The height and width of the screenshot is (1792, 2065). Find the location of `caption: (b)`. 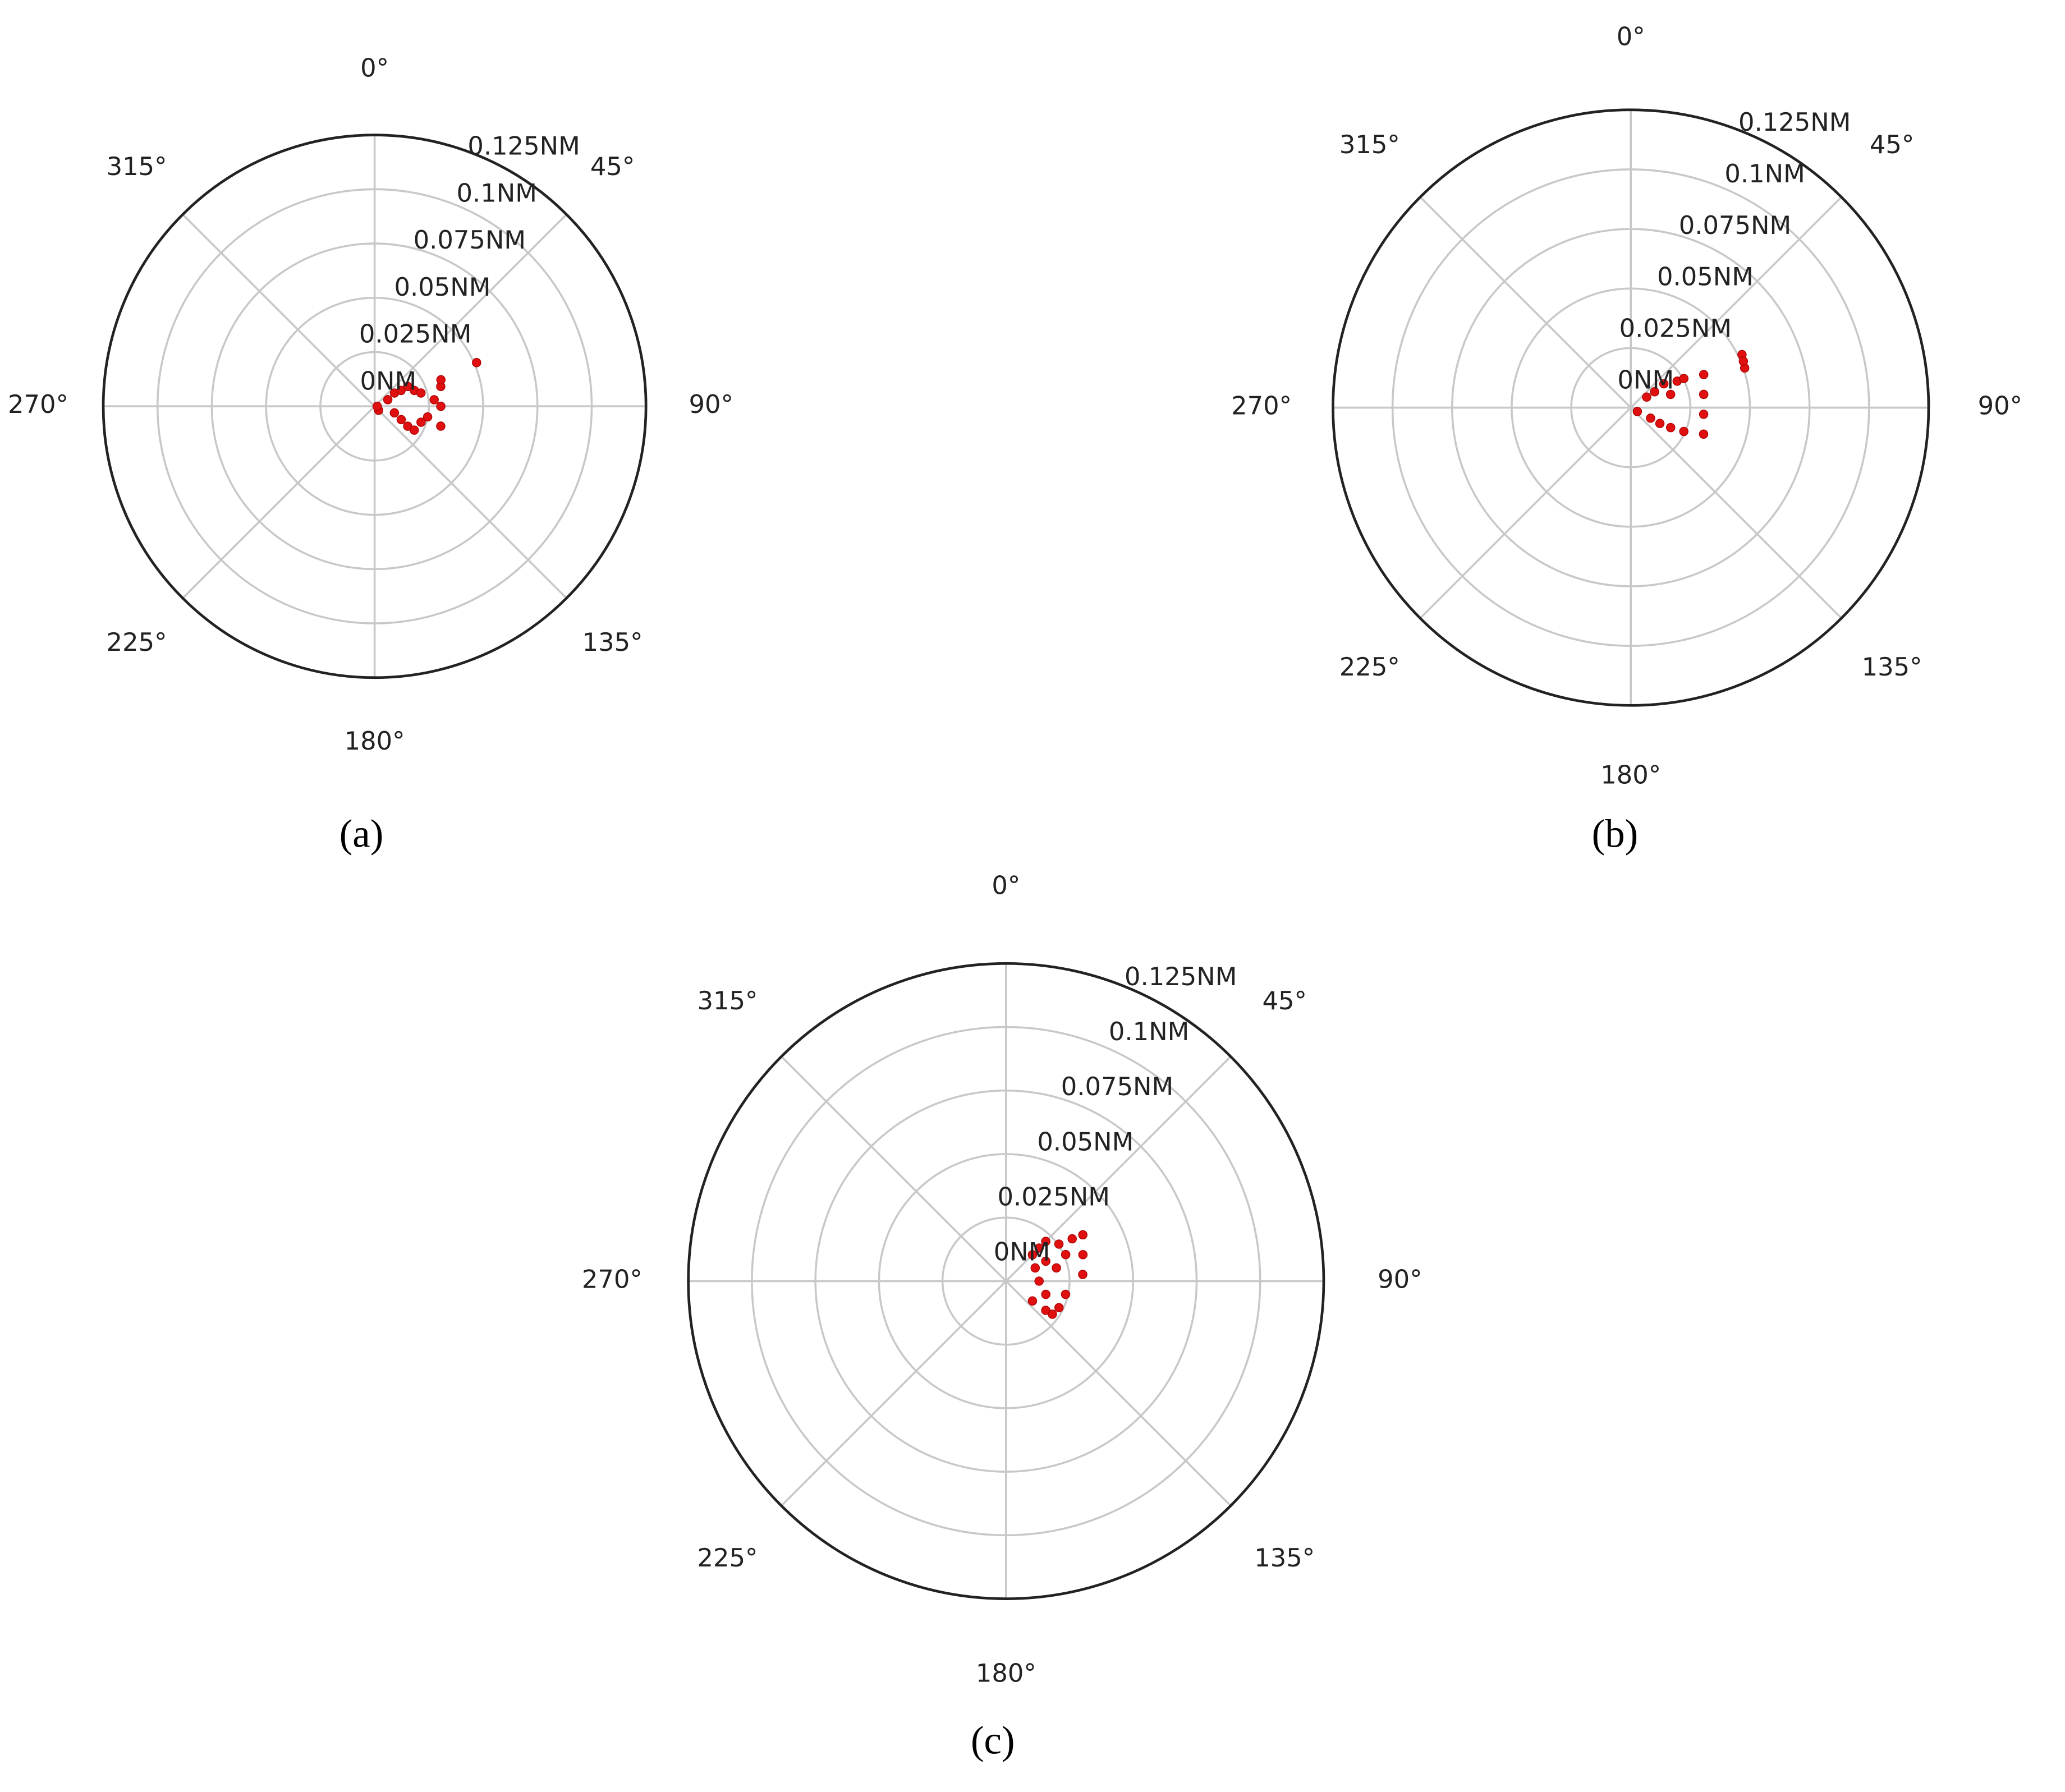

caption: (b) is located at coordinates (1615, 834).